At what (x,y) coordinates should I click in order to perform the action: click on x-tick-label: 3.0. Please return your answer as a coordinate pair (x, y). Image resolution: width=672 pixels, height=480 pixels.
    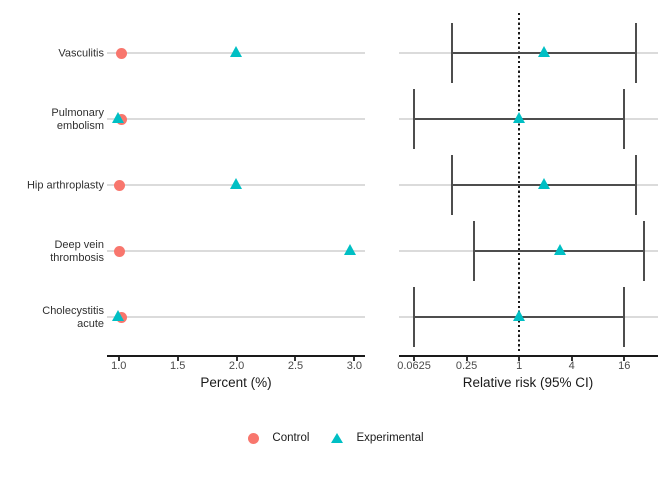
    Looking at the image, I should click on (354, 366).